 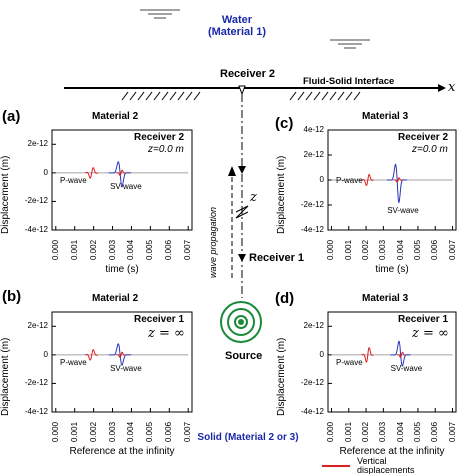 I want to click on panel-letter: (b), so click(x=12, y=296).